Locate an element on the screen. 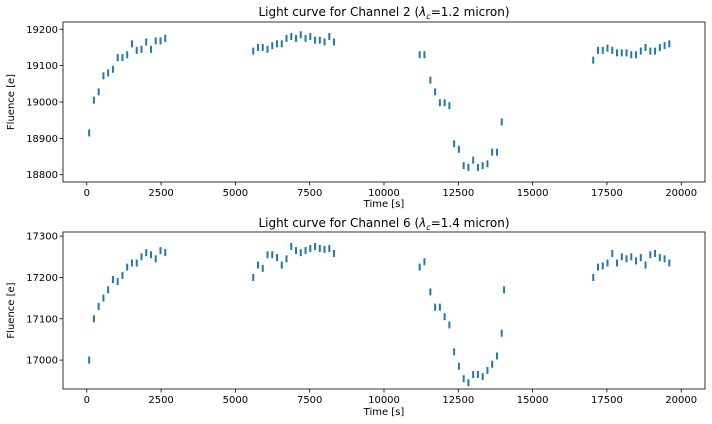 The width and height of the screenshot is (712, 424). y-tick-label: 17000 is located at coordinates (42, 361).